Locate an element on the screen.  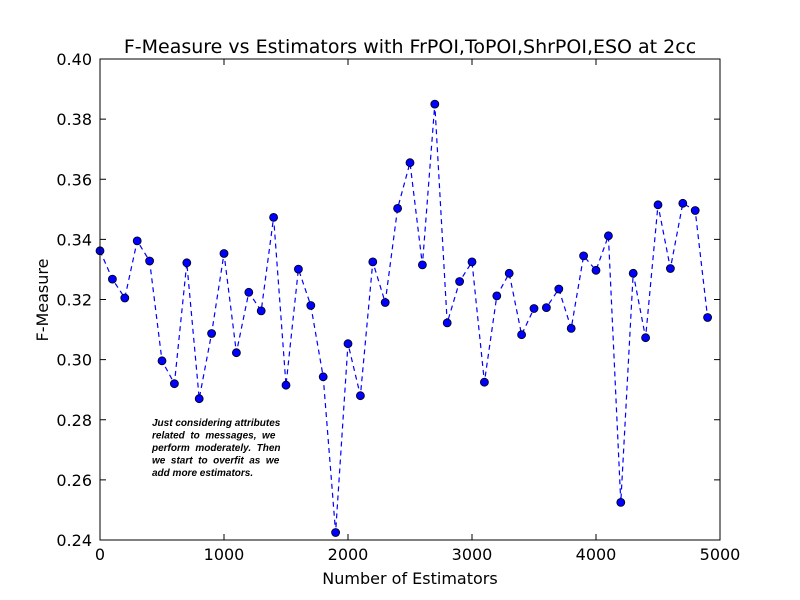
y-tick-label: 0.28 is located at coordinates (74, 420).